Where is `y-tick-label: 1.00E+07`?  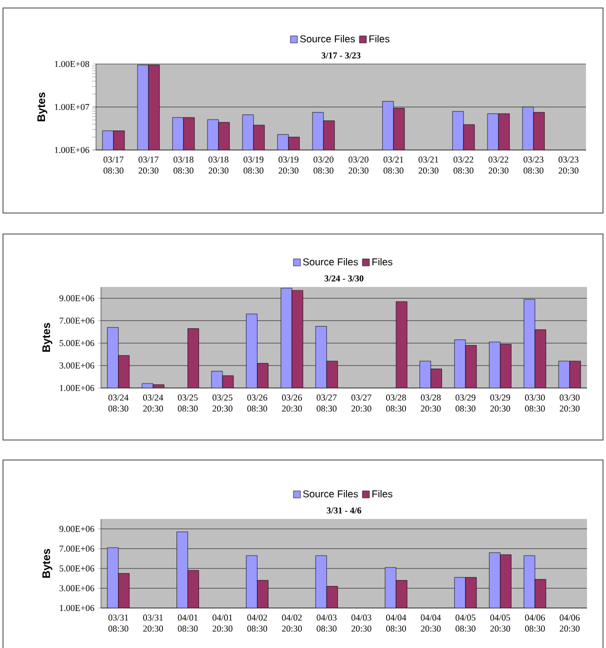 y-tick-label: 1.00E+07 is located at coordinates (72, 107).